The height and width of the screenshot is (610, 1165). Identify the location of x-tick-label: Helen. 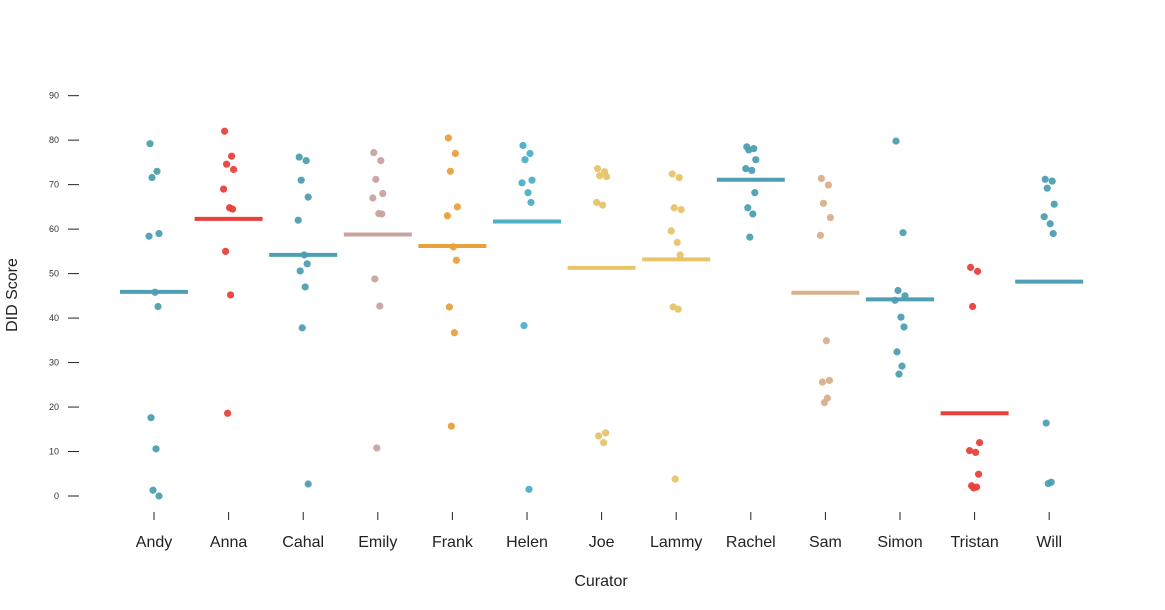
(527, 542).